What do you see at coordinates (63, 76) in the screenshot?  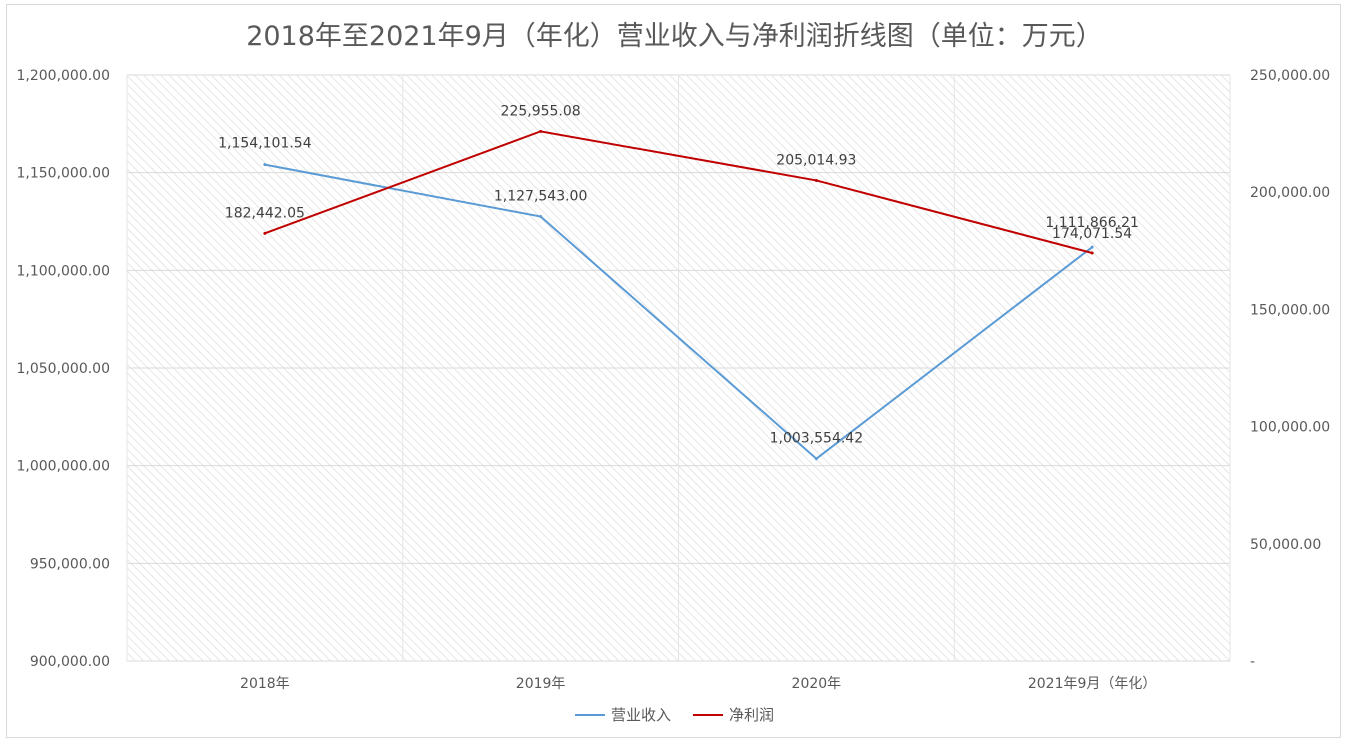 I see `y-left-tick-label: 1,200,000.00` at bounding box center [63, 76].